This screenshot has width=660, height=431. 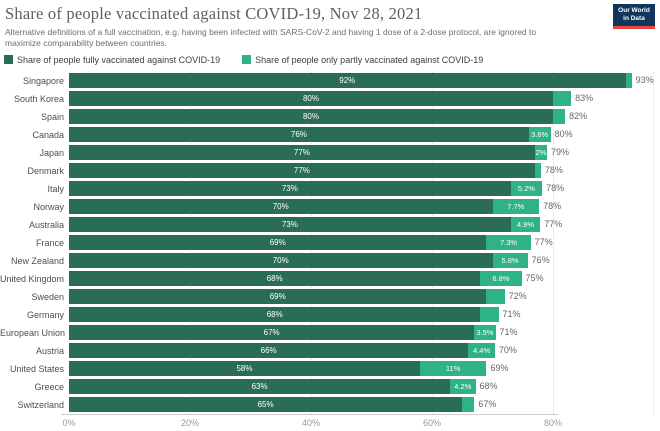 I want to click on chart-row: Australia 73% 4.9% 77%, so click(x=330, y=225).